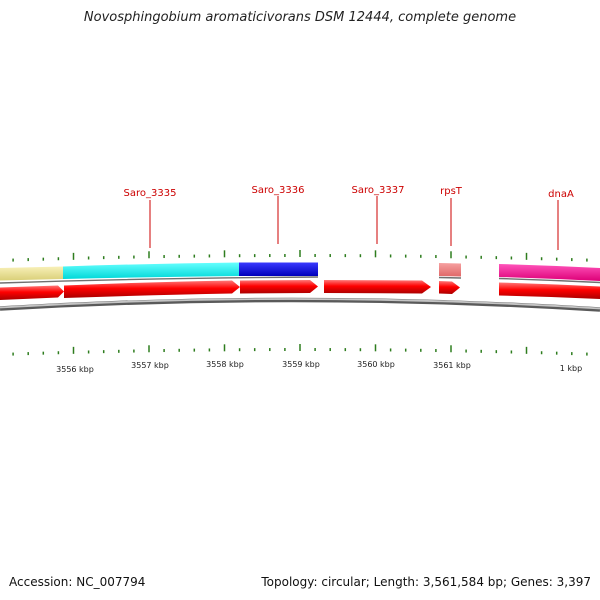 This screenshot has width=600, height=600. I want to click on backbone, so click(300, 304).